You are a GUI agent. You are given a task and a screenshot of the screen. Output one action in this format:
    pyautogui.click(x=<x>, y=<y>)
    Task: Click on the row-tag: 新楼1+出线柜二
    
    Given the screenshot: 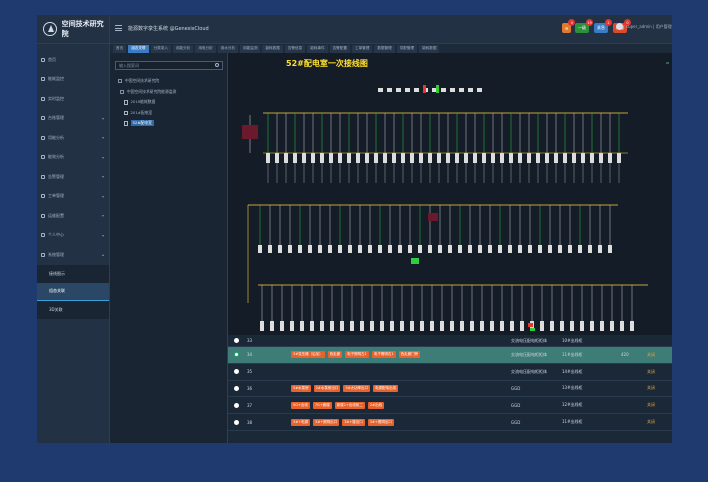 What is the action you would take?
    pyautogui.click(x=349, y=405)
    